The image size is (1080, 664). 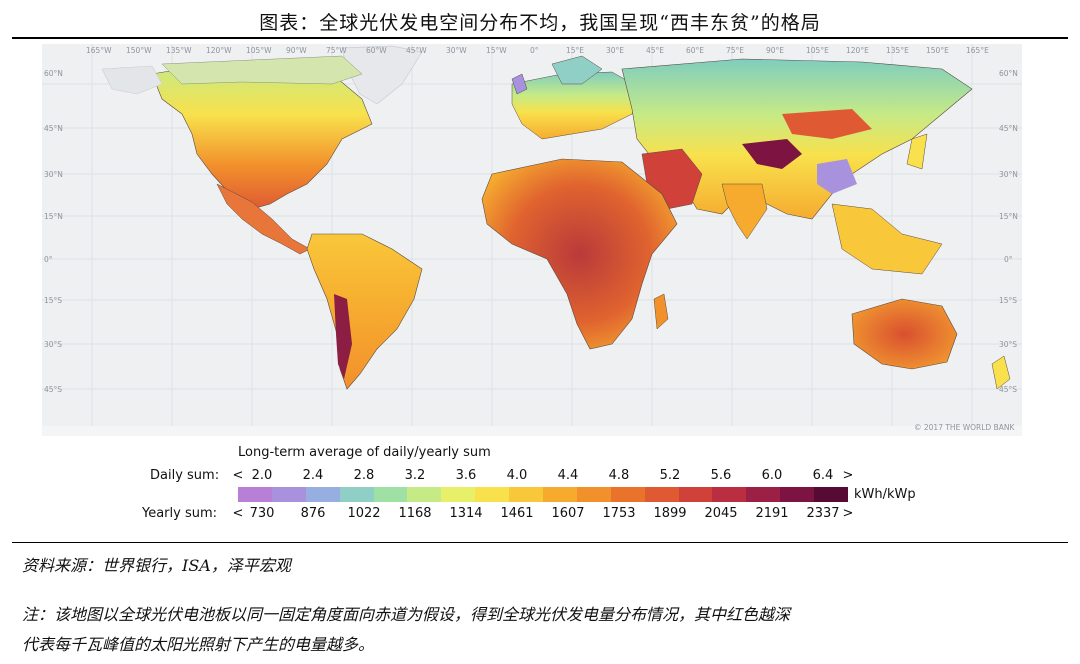 I want to click on lon-label: 150°E, so click(x=937, y=50).